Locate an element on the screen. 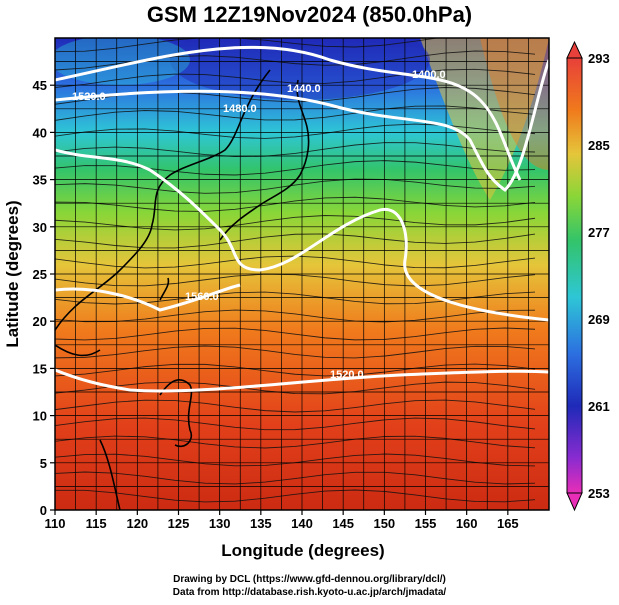 The image size is (619, 605). contour-label-1400: 1400.0 is located at coordinates (429, 75).